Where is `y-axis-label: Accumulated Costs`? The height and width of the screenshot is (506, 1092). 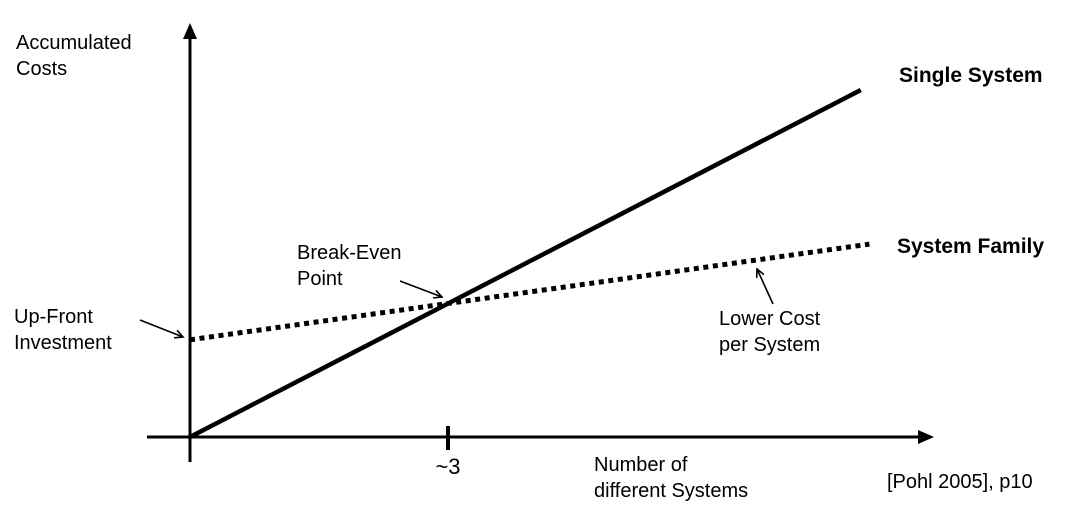 y-axis-label: Accumulated Costs is located at coordinates (74, 56).